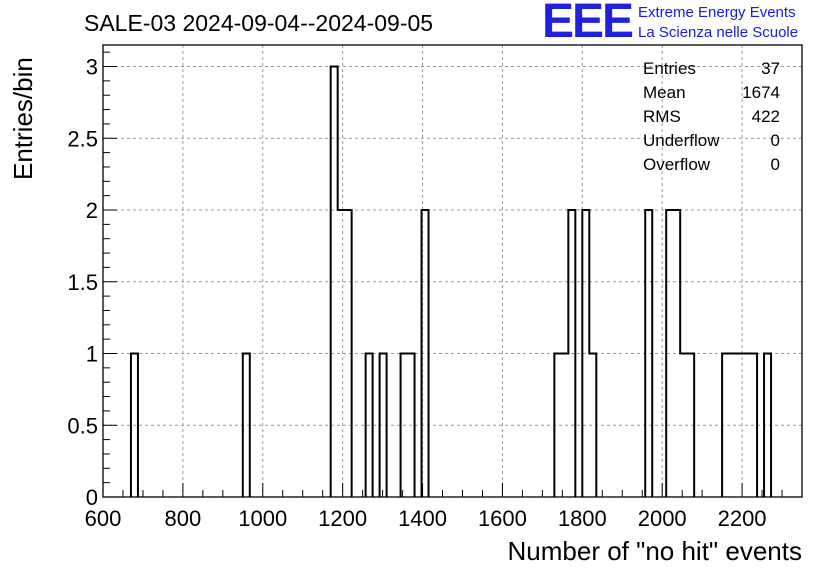 The width and height of the screenshot is (836, 572). Describe the element at coordinates (103, 518) in the screenshot. I see `x-tick-label: 600` at that location.